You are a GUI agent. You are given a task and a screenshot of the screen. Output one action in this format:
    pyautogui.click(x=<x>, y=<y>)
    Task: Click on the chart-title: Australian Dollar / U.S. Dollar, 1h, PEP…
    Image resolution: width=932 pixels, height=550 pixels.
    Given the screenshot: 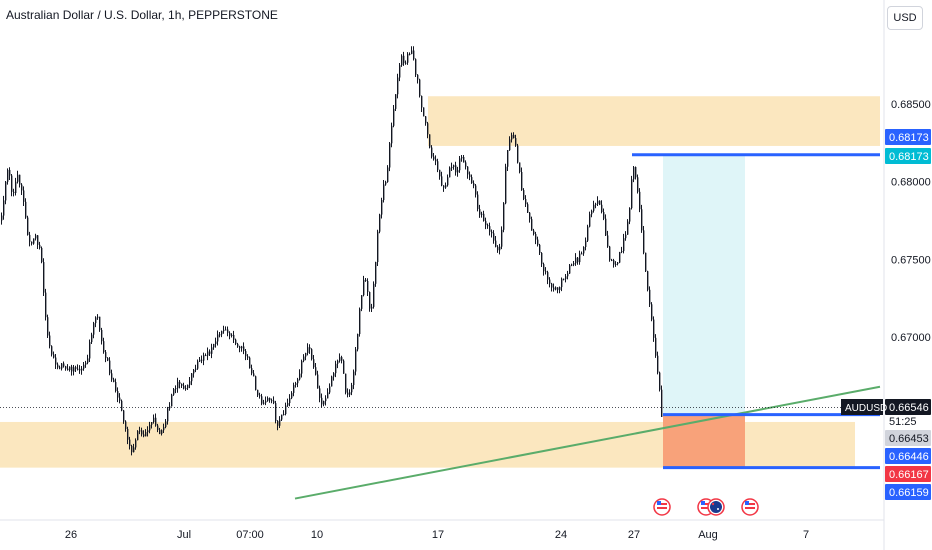 What is the action you would take?
    pyautogui.click(x=142, y=15)
    